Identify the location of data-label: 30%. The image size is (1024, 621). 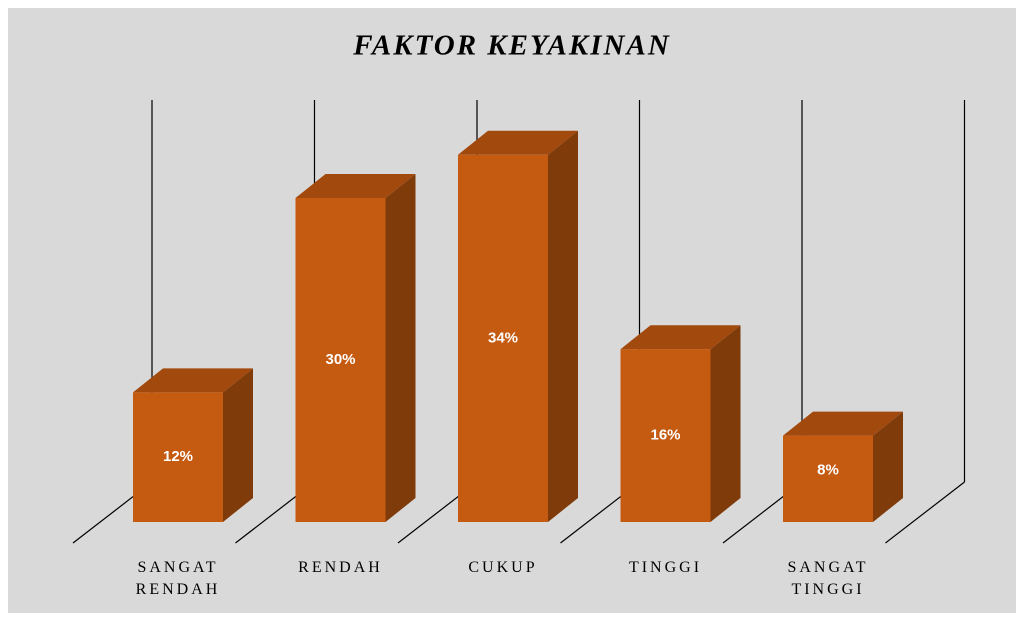
(340, 359).